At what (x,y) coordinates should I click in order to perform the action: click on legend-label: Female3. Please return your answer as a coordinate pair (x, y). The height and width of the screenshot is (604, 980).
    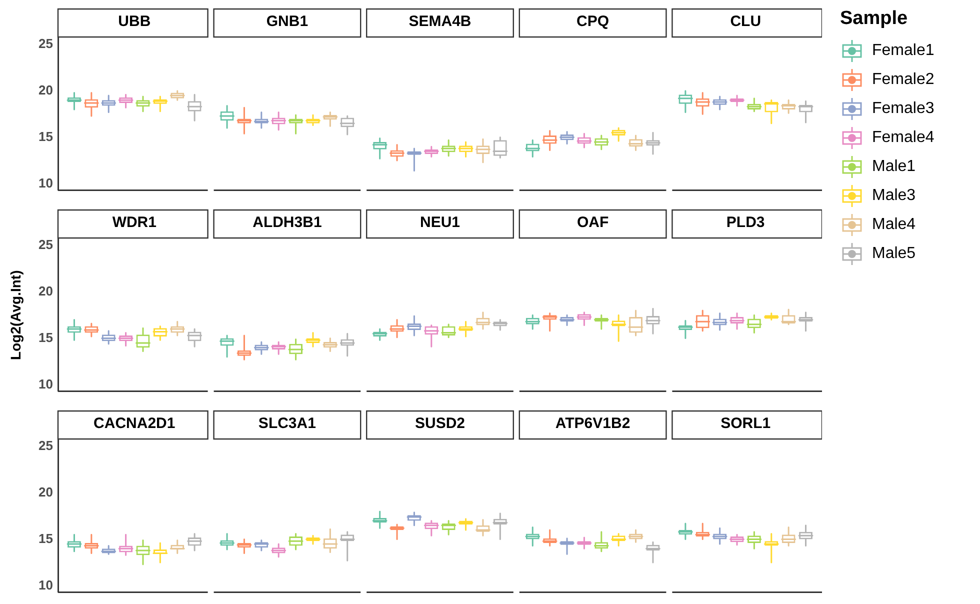
    Looking at the image, I should click on (903, 109).